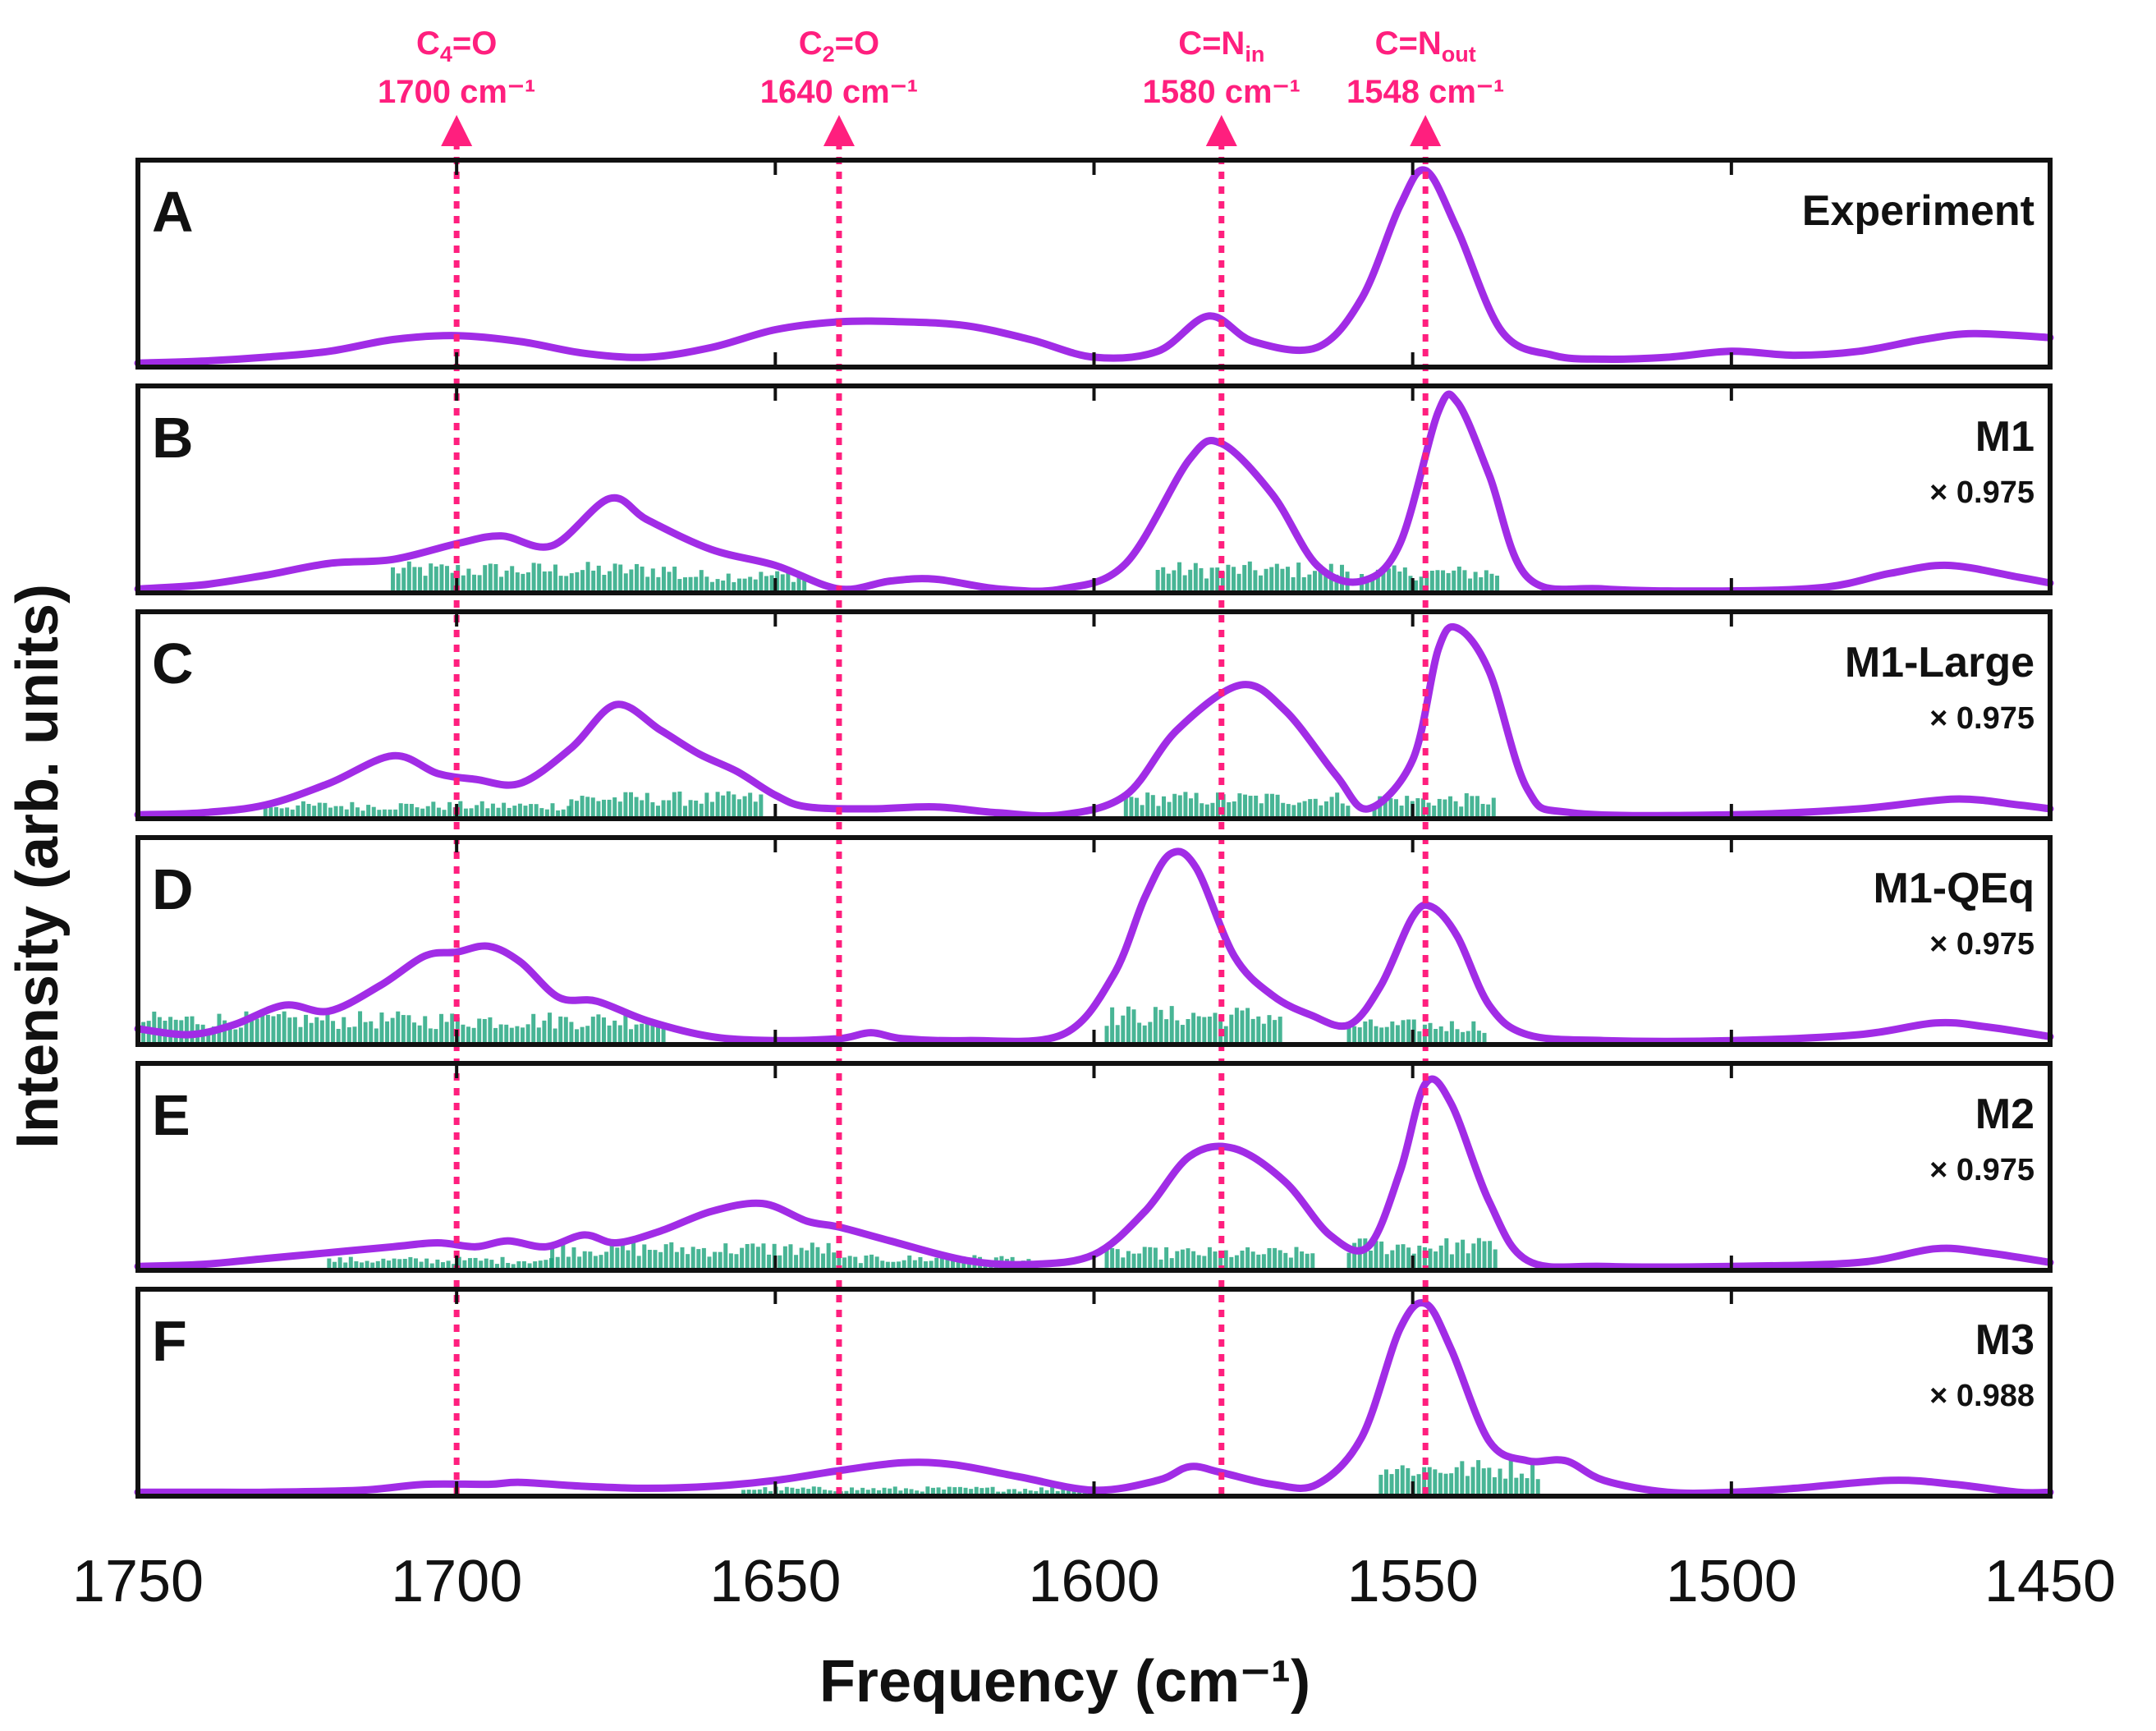  I want to click on marker-arrow-c2o, so click(839, 131).